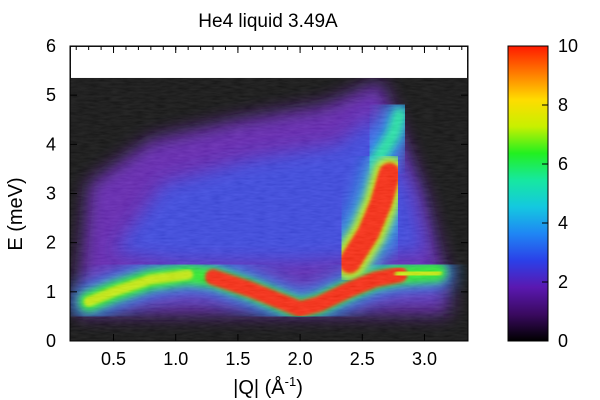 The height and width of the screenshot is (400, 600). I want to click on x-tick-label: 1.0, so click(175, 359).